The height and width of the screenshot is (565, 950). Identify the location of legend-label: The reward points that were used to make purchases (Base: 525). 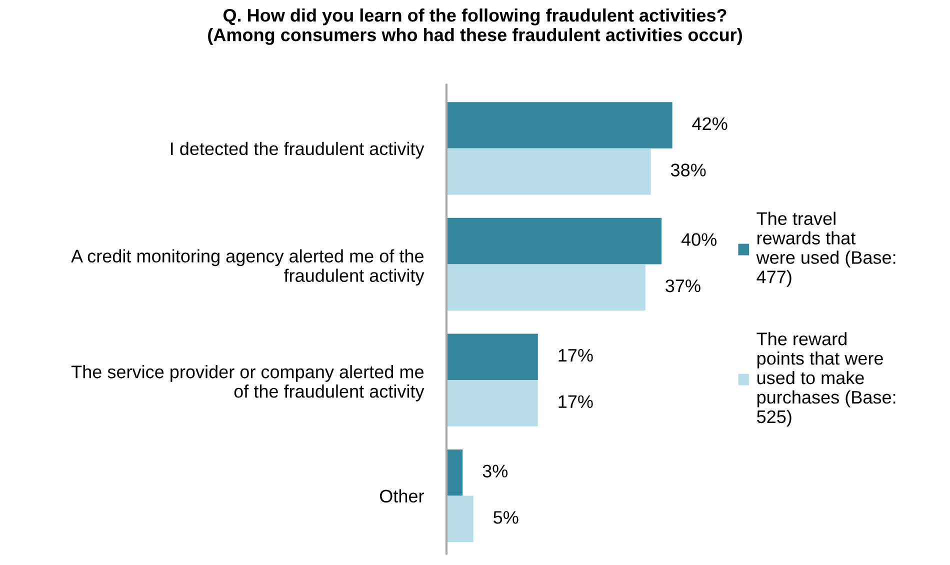
(826, 379).